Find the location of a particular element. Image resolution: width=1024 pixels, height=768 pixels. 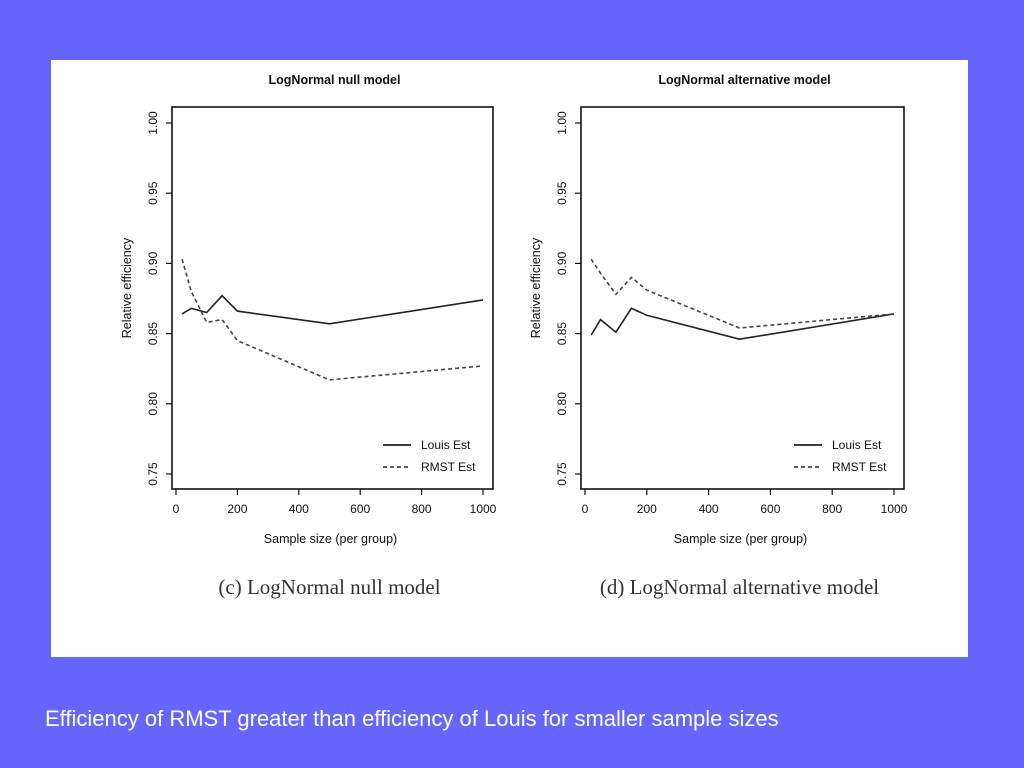

subfigure-caption: (c) LogNormal null model is located at coordinates (329, 587).